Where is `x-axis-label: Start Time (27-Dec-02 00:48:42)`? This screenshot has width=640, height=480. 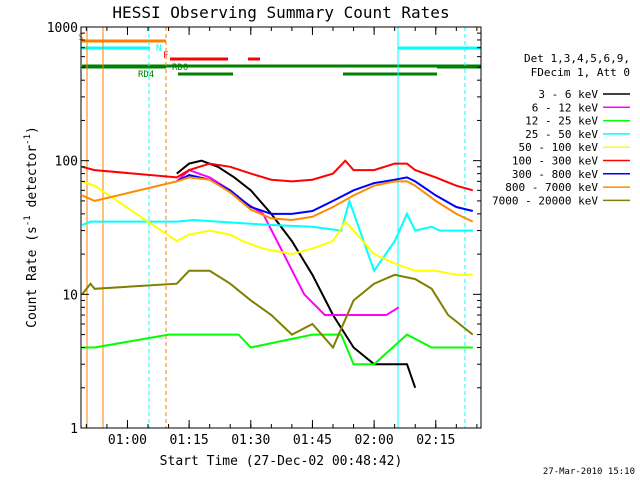 x-axis-label: Start Time (27-Dec-02 00:48:42) is located at coordinates (281, 461).